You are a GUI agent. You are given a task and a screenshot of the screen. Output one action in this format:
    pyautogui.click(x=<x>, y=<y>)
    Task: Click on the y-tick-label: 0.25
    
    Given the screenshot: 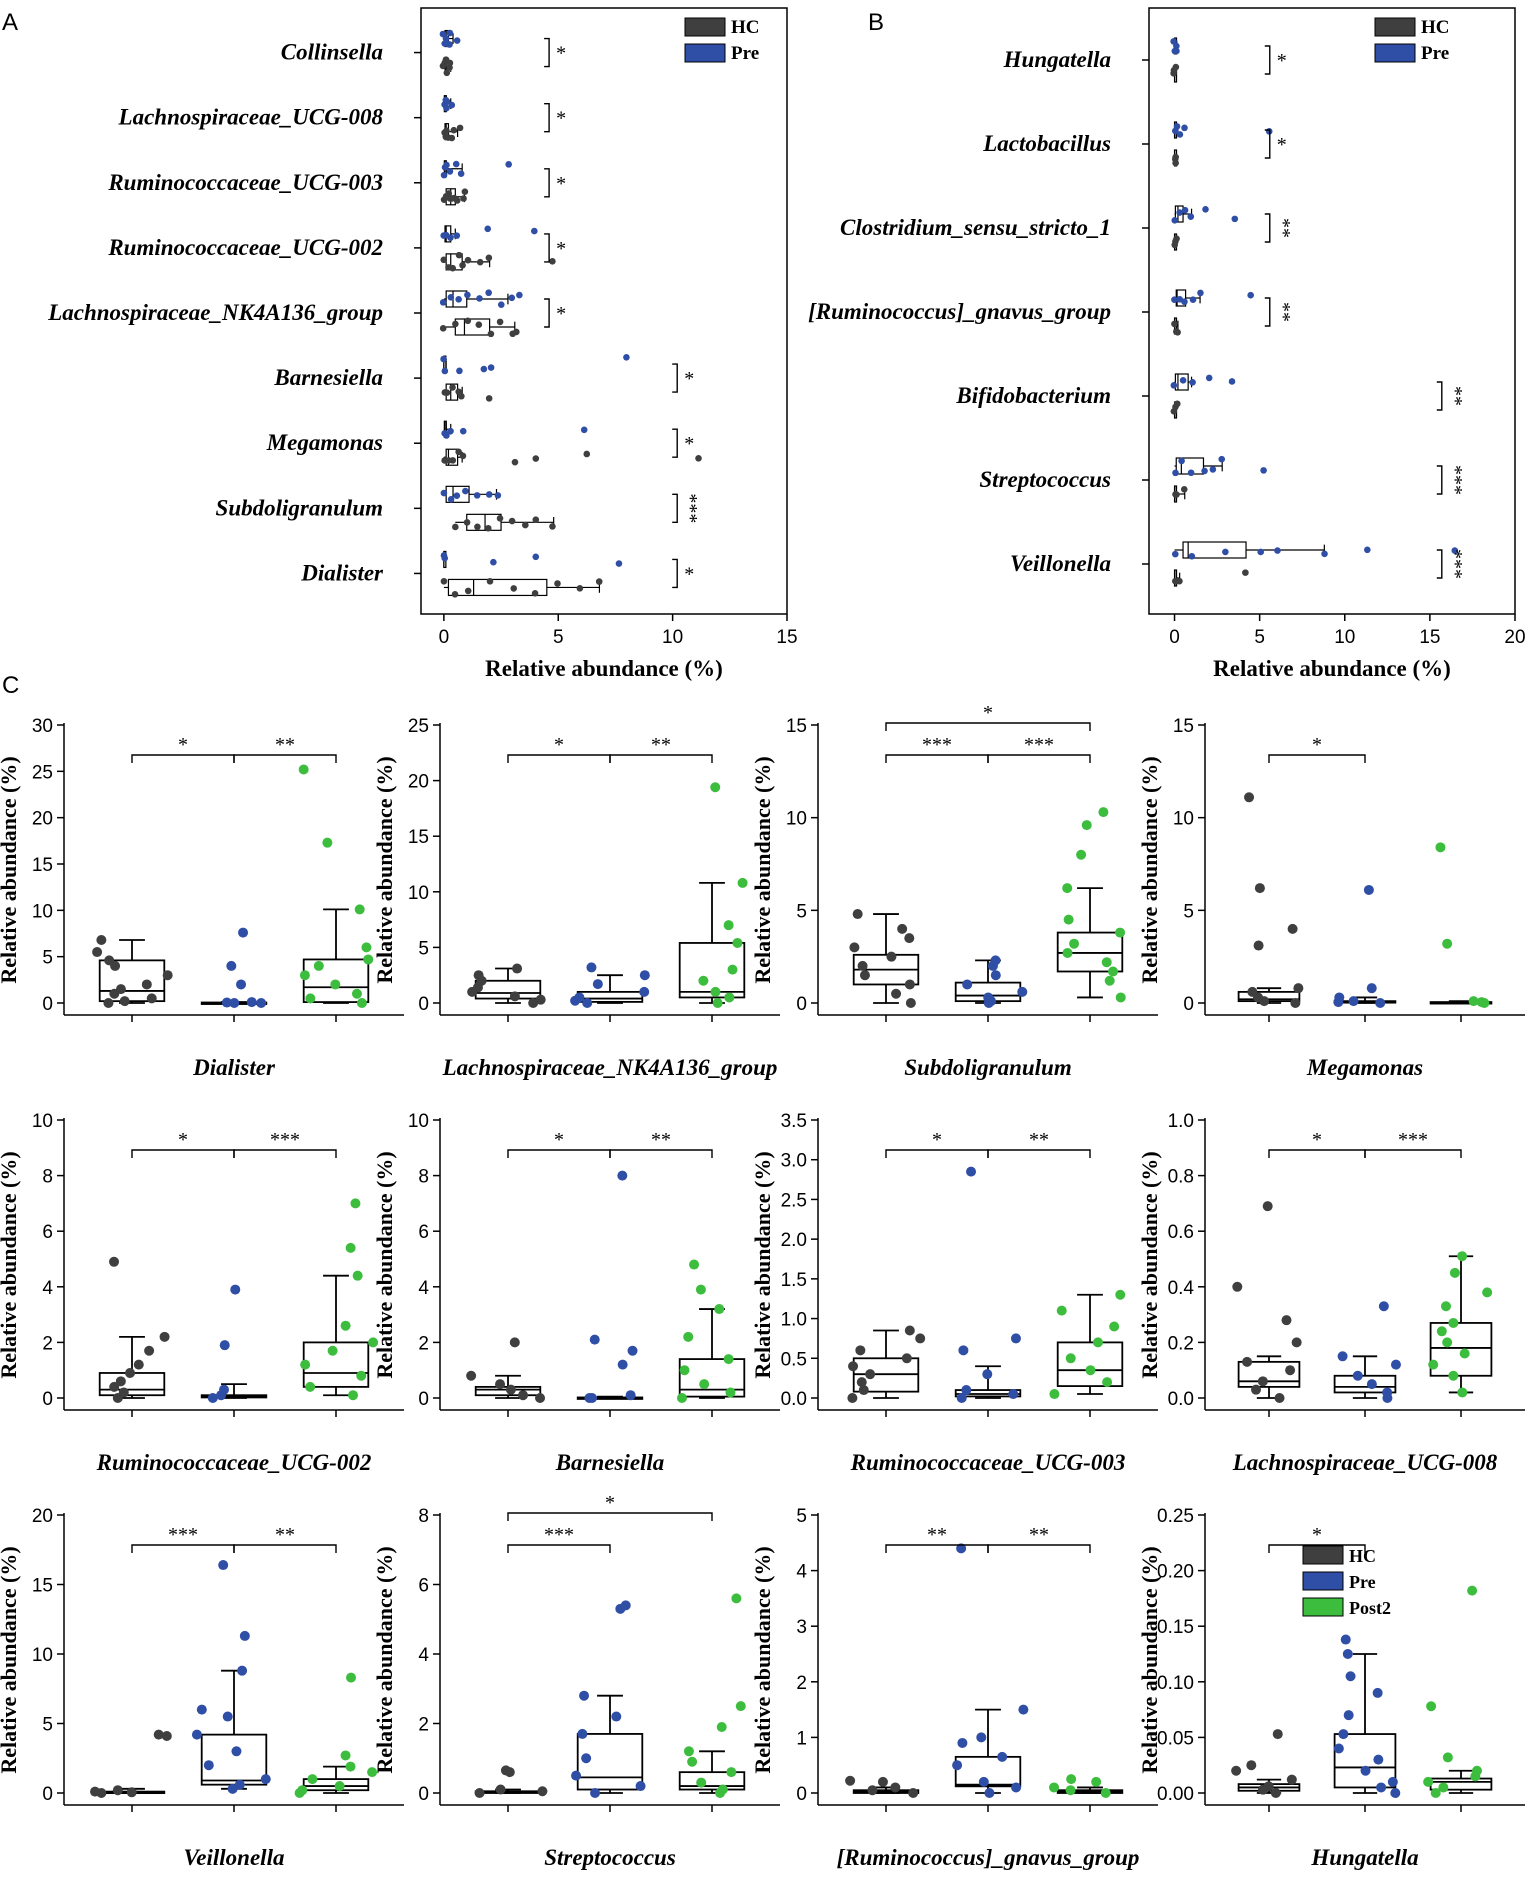 What is the action you would take?
    pyautogui.click(x=1175, y=1516)
    